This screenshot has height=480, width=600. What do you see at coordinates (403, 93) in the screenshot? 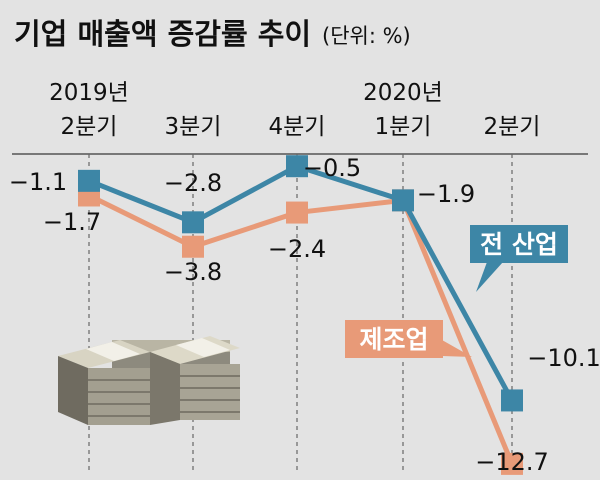
I see `x-tick-label: 2020년` at bounding box center [403, 93].